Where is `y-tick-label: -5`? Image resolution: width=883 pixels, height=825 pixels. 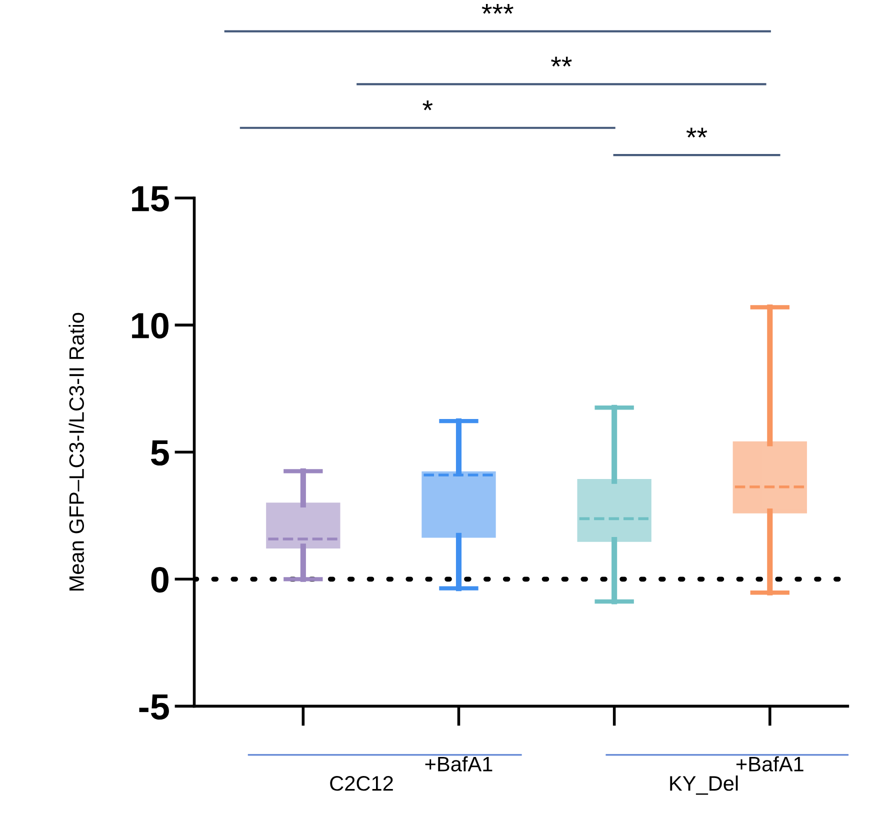
y-tick-label: -5 is located at coordinates (154, 707).